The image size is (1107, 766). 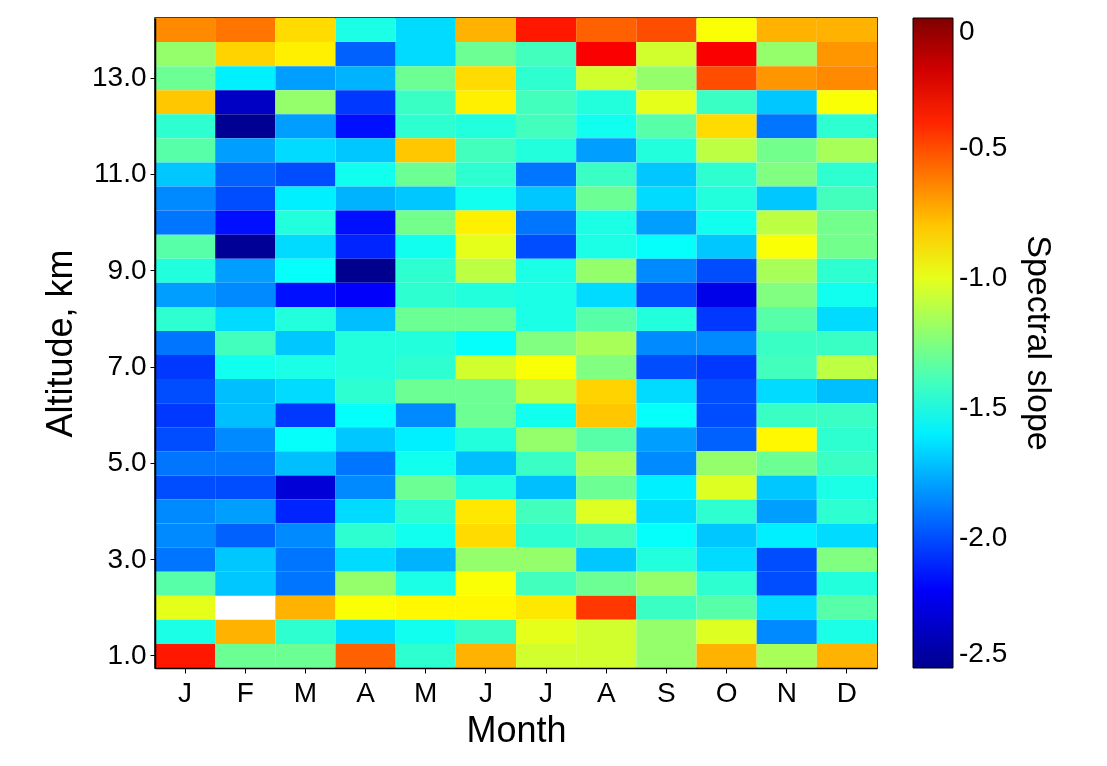 What do you see at coordinates (967, 30) in the screenshot?
I see `color-bar-label: 0` at bounding box center [967, 30].